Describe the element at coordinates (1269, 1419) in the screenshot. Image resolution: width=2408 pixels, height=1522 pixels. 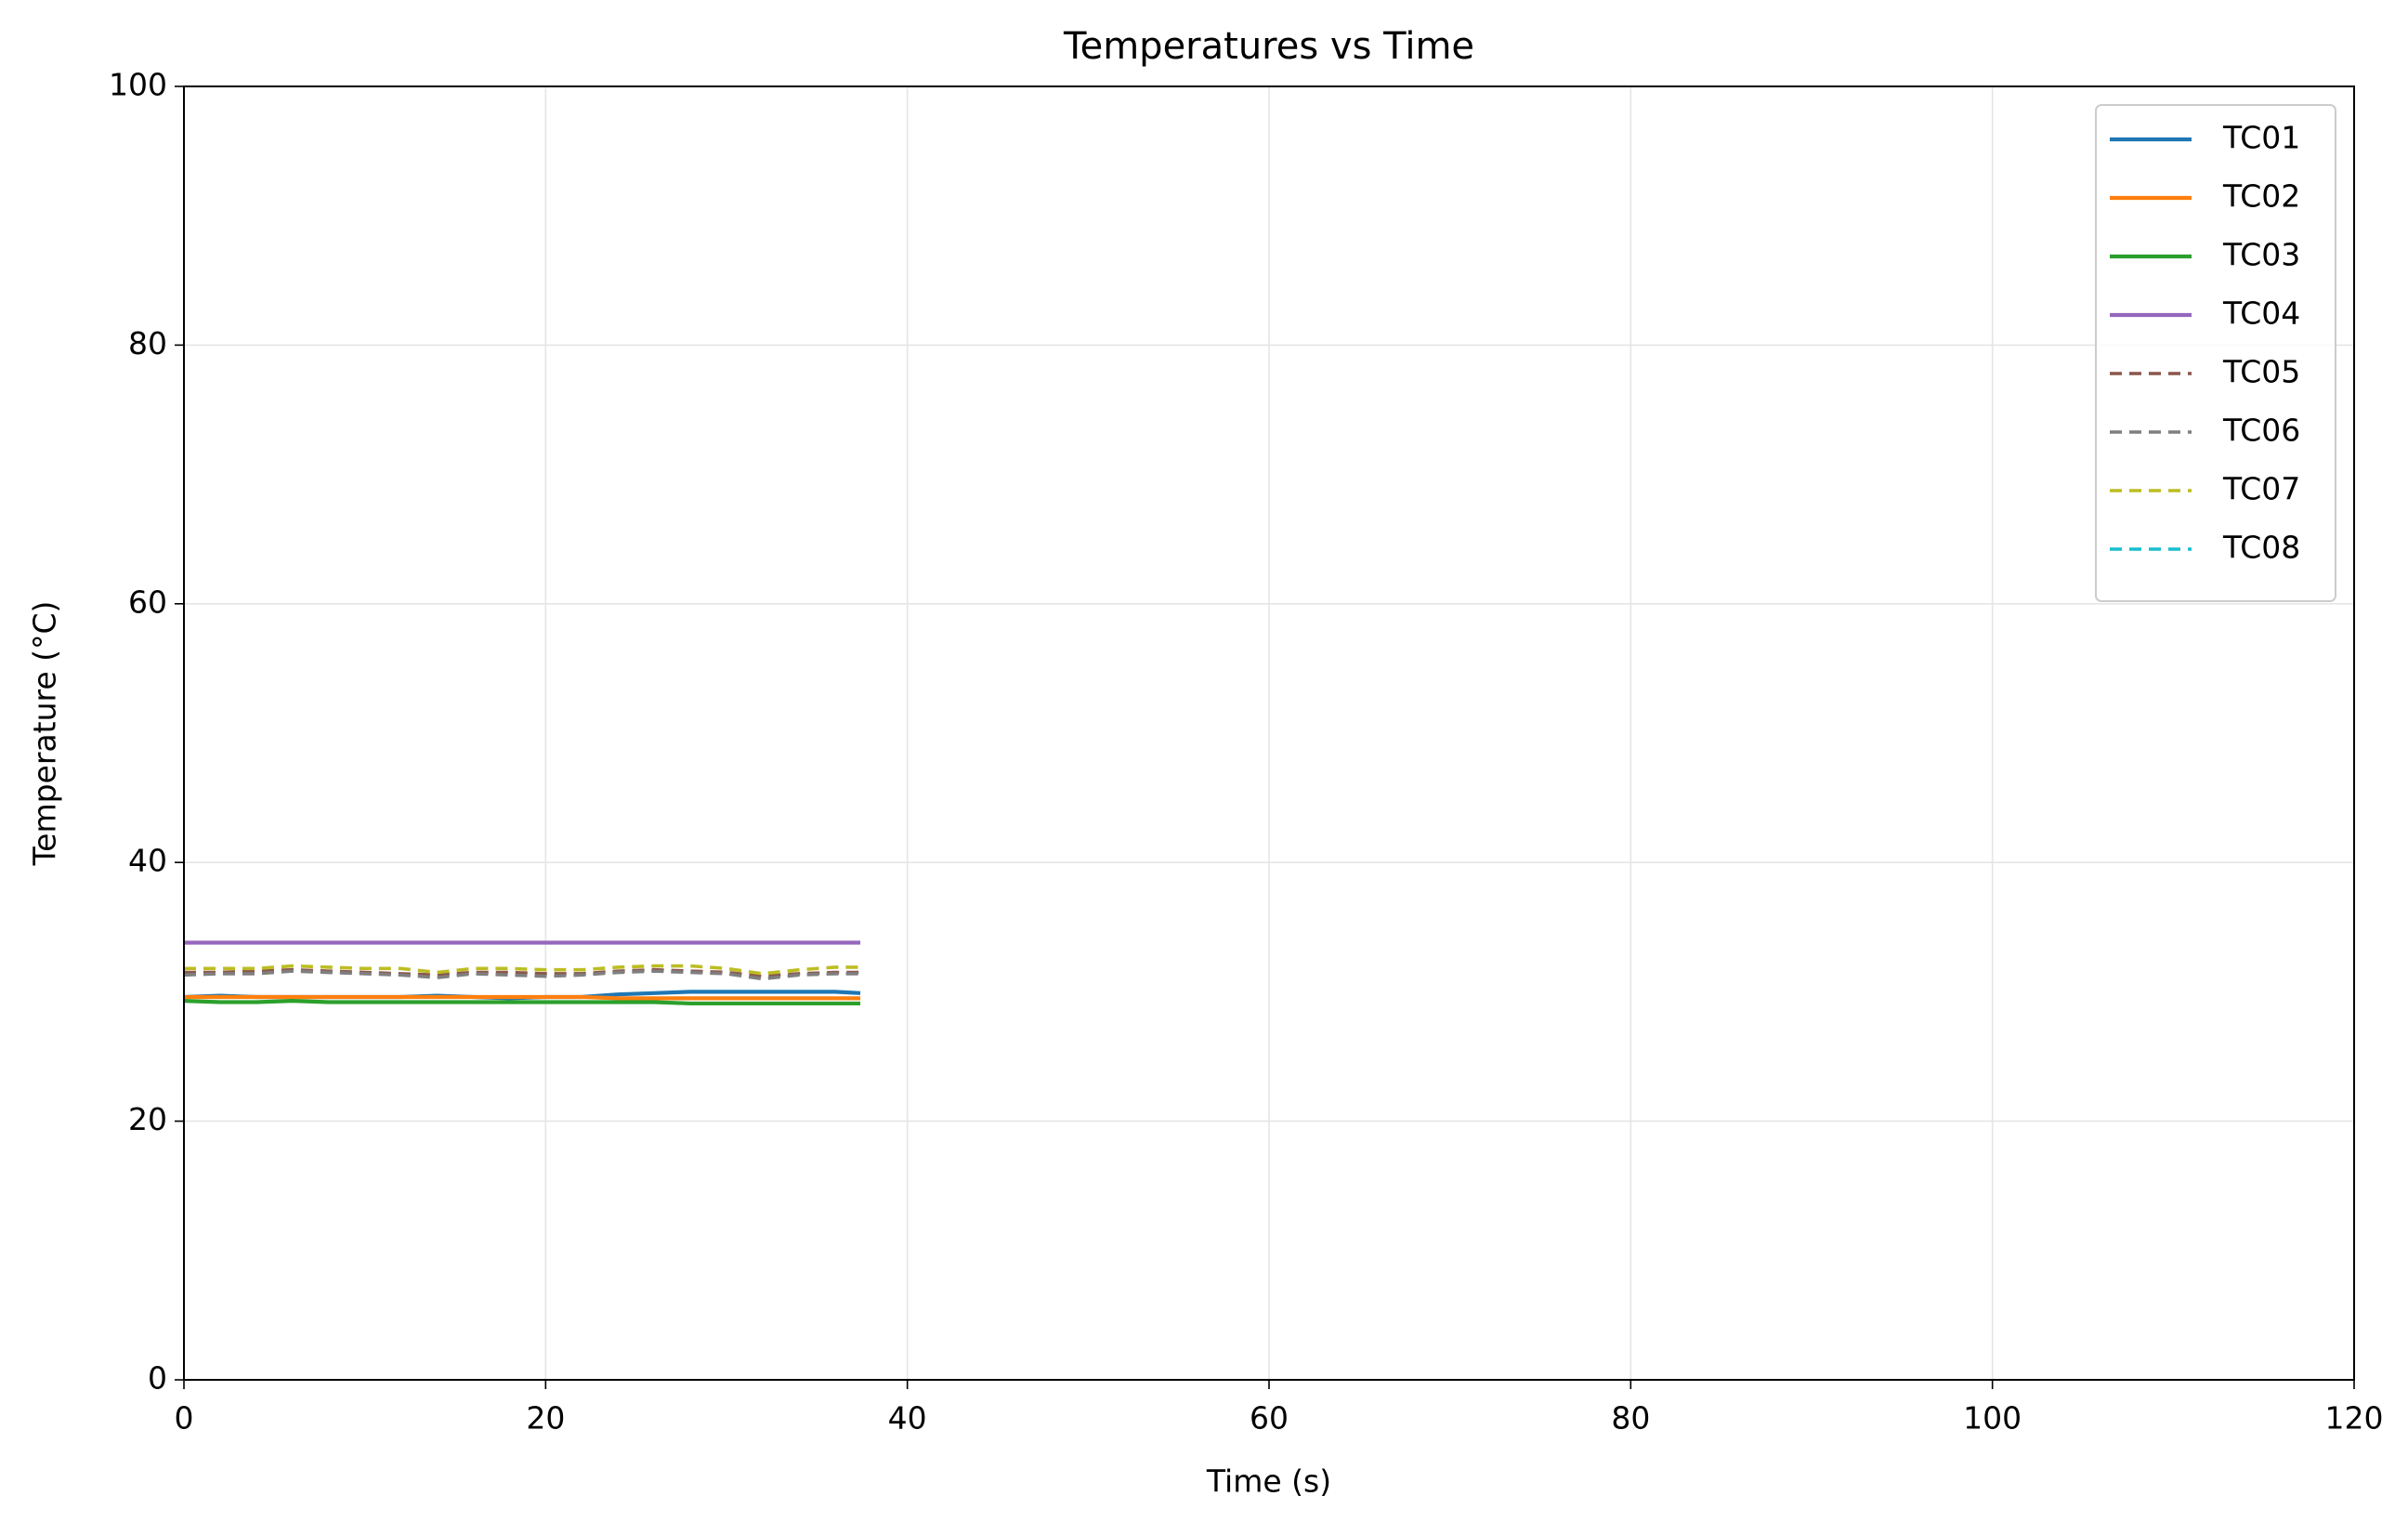
I see `x-tick-label: 60` at that location.